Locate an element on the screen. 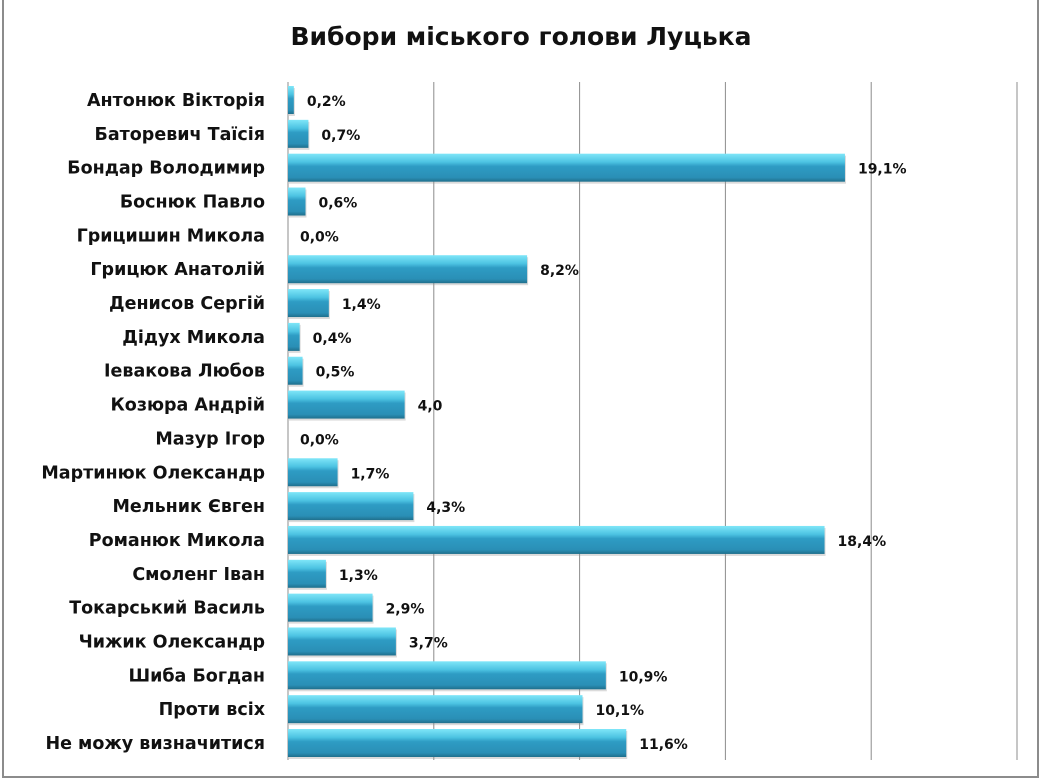 The width and height of the screenshot is (1042, 782). data-label: 4,3% is located at coordinates (445, 508).